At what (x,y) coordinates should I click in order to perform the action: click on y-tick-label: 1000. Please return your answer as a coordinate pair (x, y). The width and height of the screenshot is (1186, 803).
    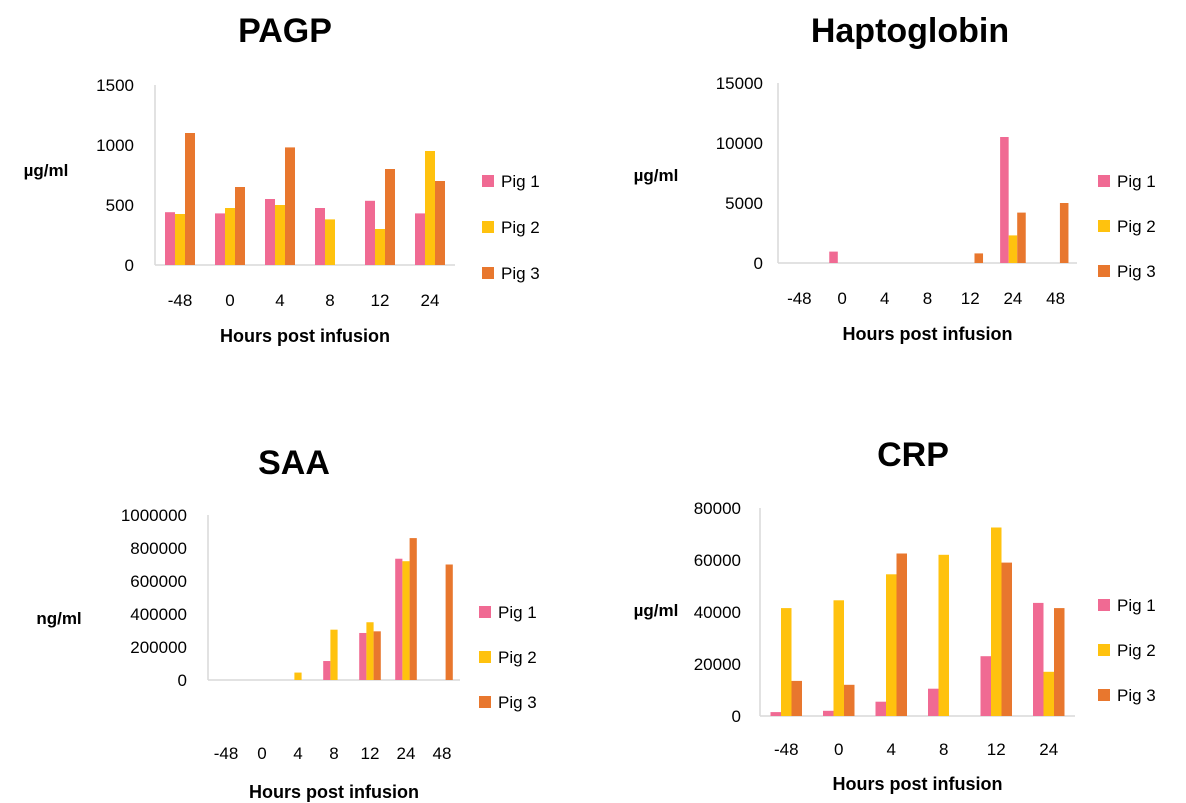
    Looking at the image, I should click on (115, 145).